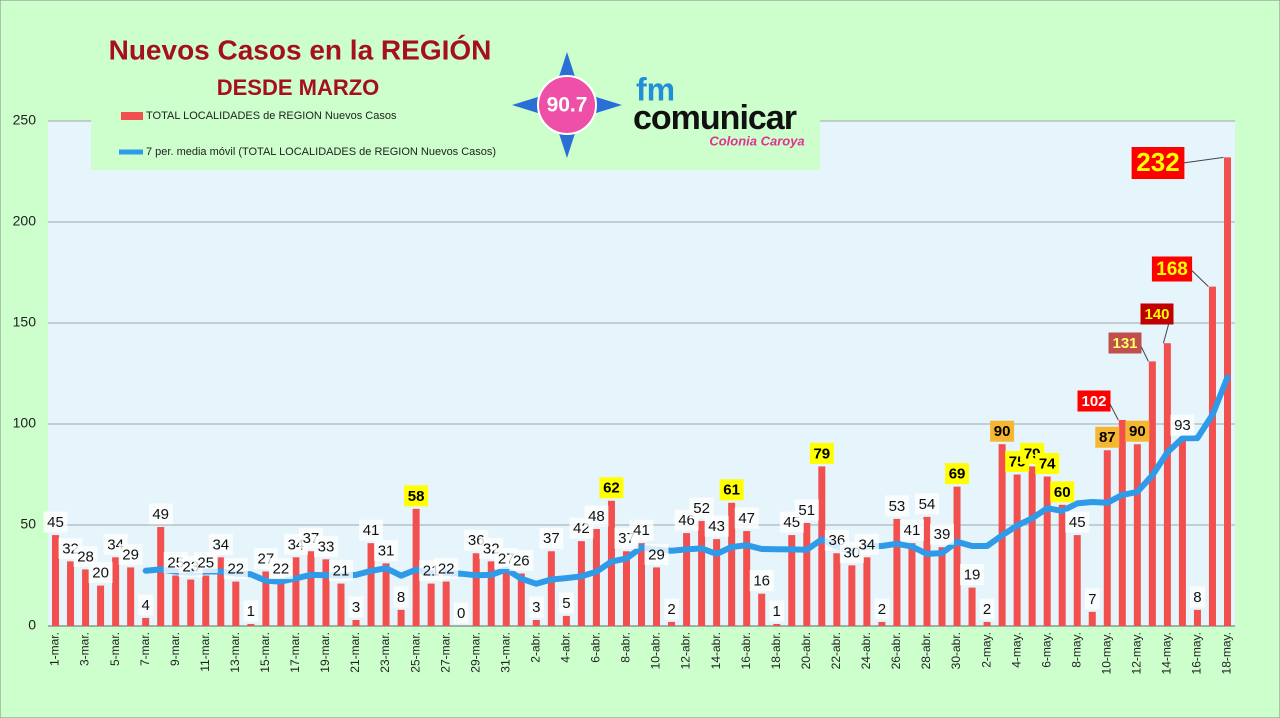 This screenshot has height=718, width=1280. What do you see at coordinates (1197, 597) in the screenshot?
I see `data-label: 8` at bounding box center [1197, 597].